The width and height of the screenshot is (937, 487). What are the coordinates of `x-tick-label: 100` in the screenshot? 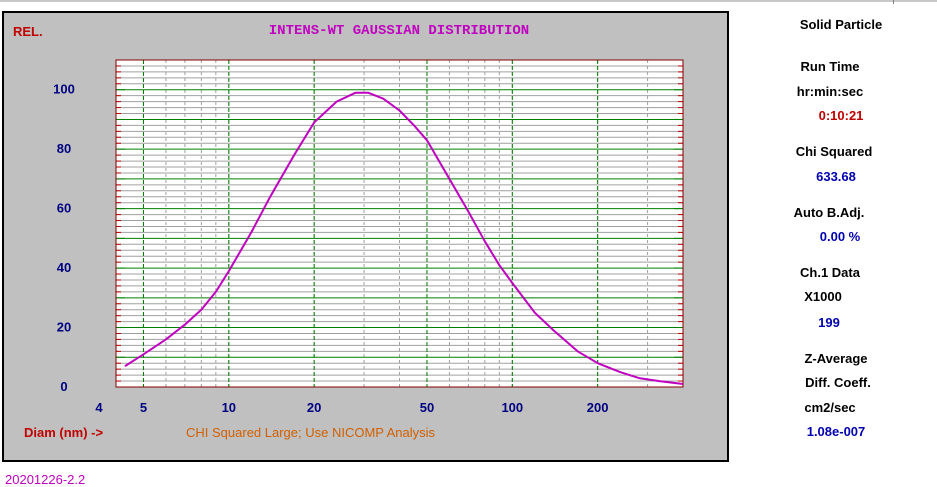 It's located at (512, 407).